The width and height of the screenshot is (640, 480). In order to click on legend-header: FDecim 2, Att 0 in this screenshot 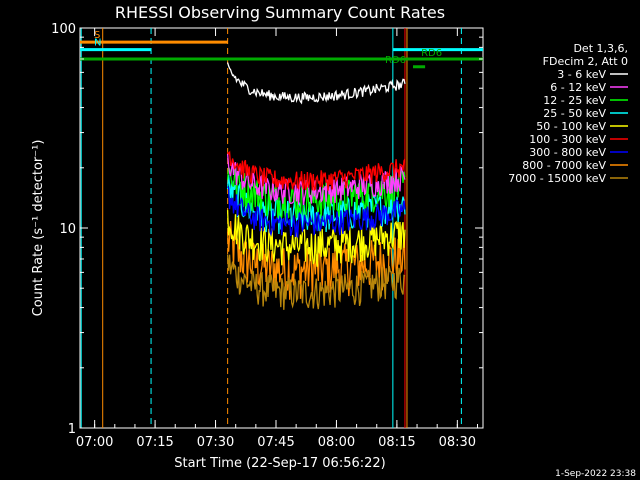, I will do `click(585, 61)`.